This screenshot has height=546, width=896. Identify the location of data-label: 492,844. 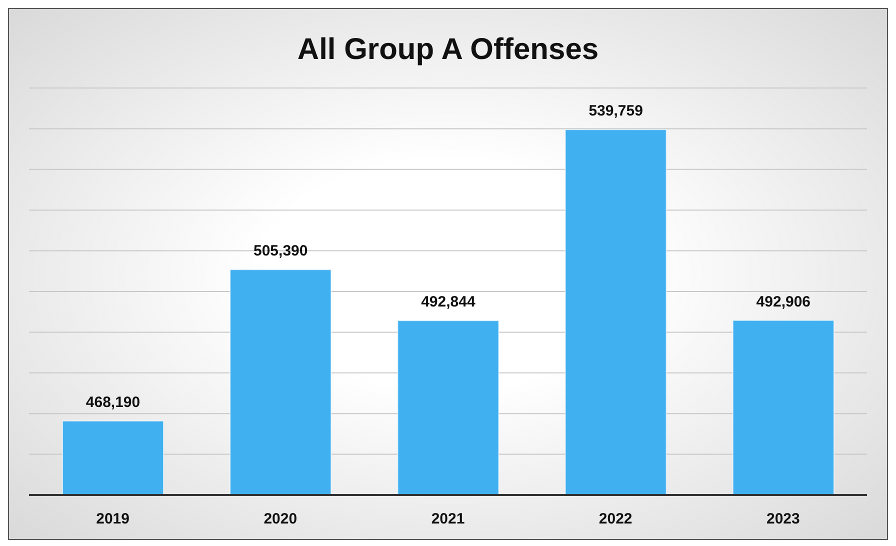
(448, 302).